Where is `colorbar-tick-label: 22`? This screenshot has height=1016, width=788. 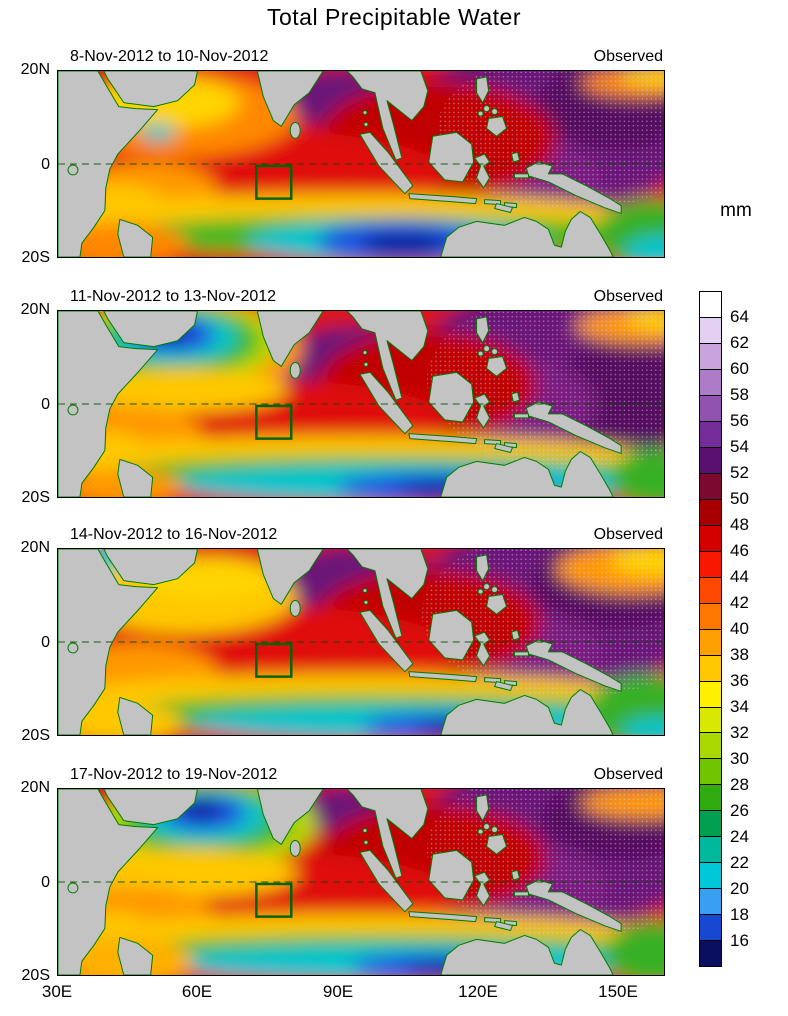 colorbar-tick-label: 22 is located at coordinates (739, 862).